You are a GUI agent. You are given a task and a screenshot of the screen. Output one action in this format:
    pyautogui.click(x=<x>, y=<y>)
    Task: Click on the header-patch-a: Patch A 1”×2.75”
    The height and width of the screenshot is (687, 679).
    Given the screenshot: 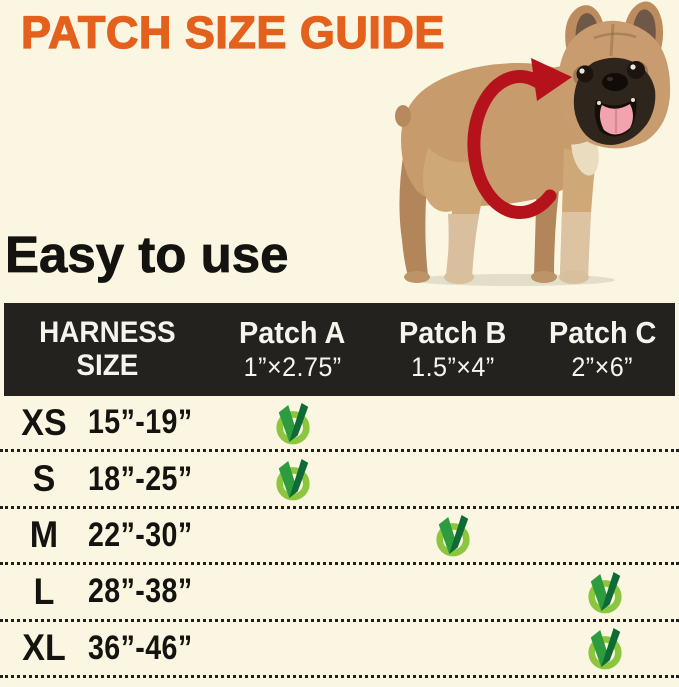 What is the action you would take?
    pyautogui.click(x=292, y=349)
    